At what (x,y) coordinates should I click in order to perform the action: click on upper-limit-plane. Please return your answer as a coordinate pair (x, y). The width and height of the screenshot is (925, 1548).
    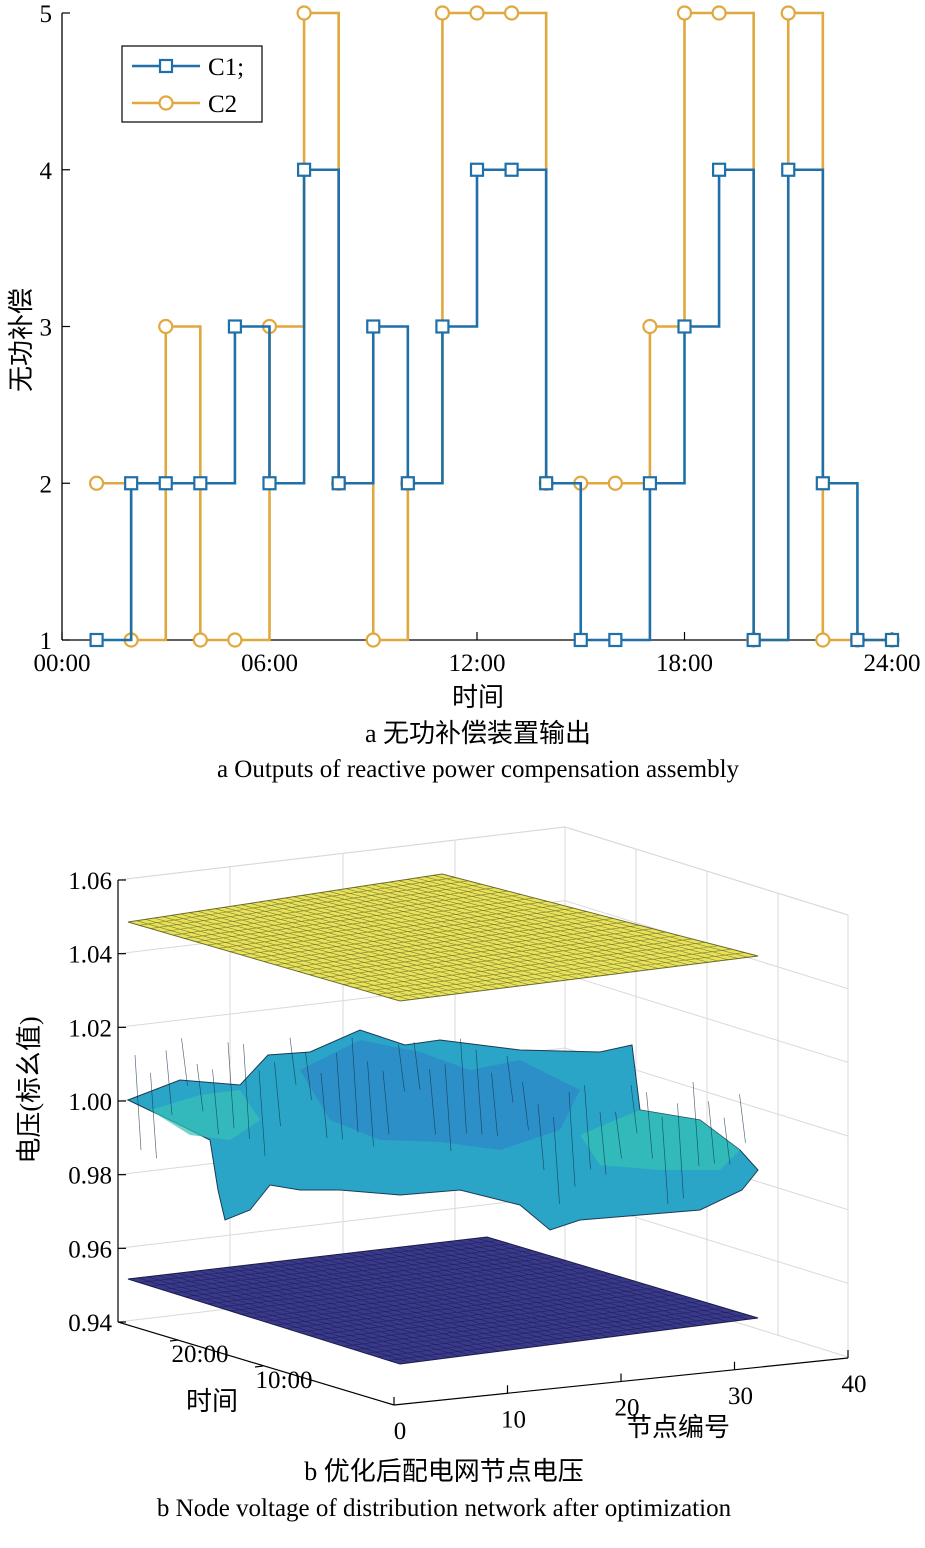
    Looking at the image, I should click on (443, 937).